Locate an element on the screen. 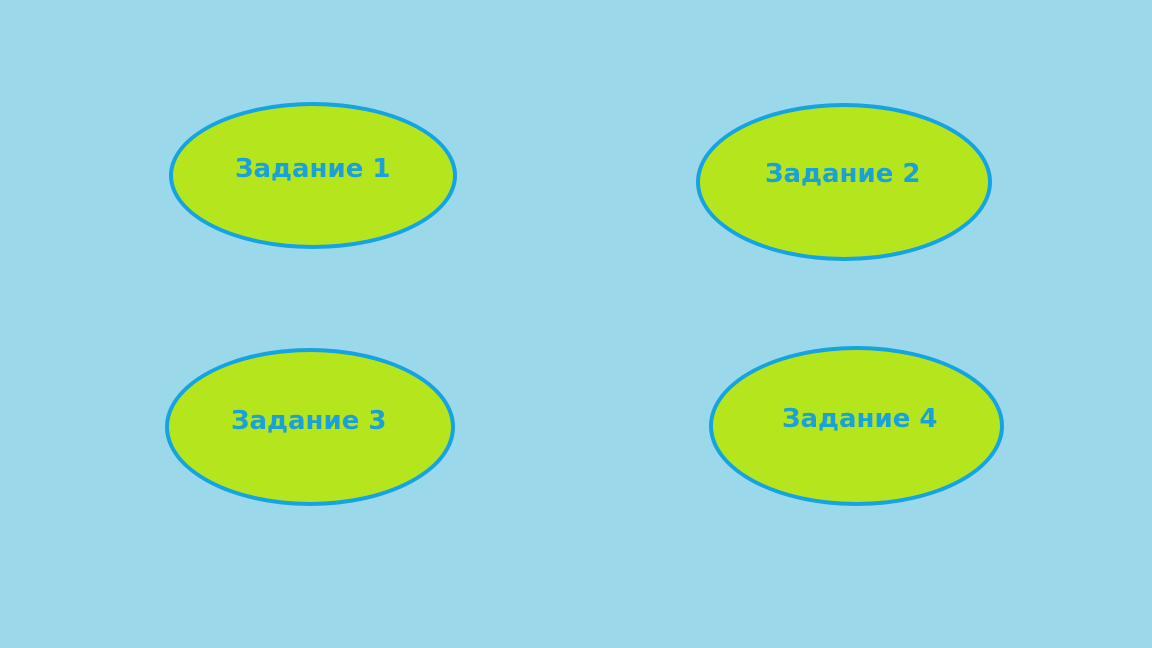 The width and height of the screenshot is (1152, 648). task-1-label: Задание 1 is located at coordinates (313, 169).